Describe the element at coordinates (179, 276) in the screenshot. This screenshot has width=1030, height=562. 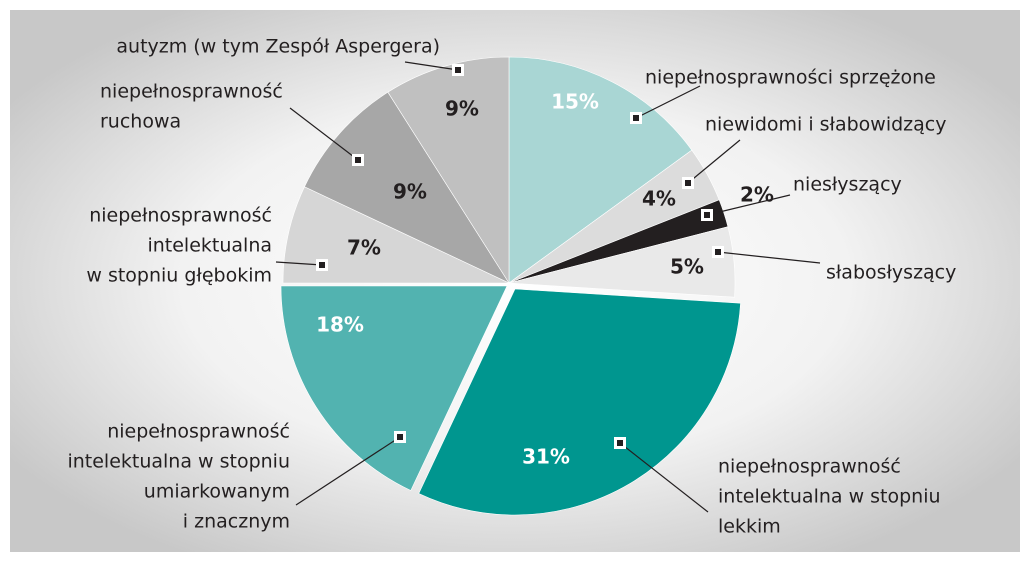
I see `category-label: w stopniu głębokim` at that location.